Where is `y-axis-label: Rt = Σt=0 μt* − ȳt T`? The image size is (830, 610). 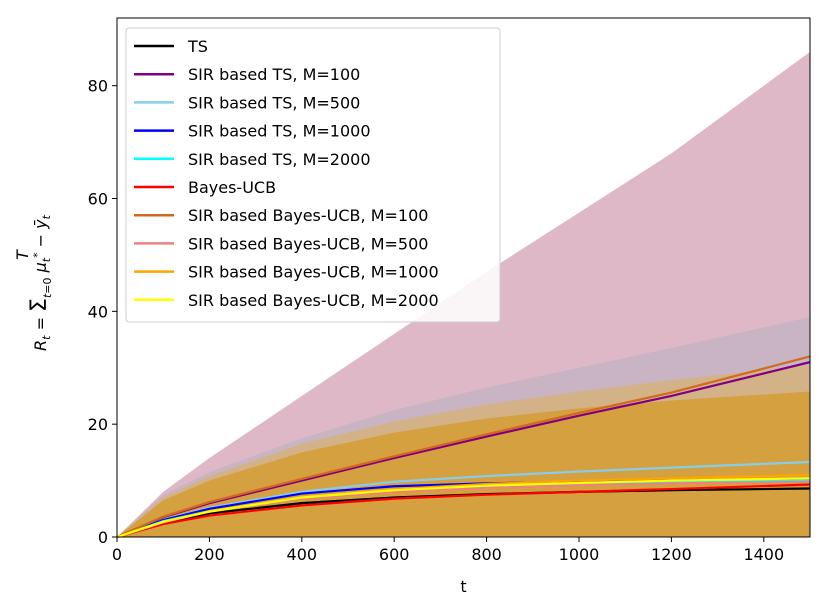 y-axis-label: Rt = Σt=0 μt* − ȳt T is located at coordinates (33, 282).